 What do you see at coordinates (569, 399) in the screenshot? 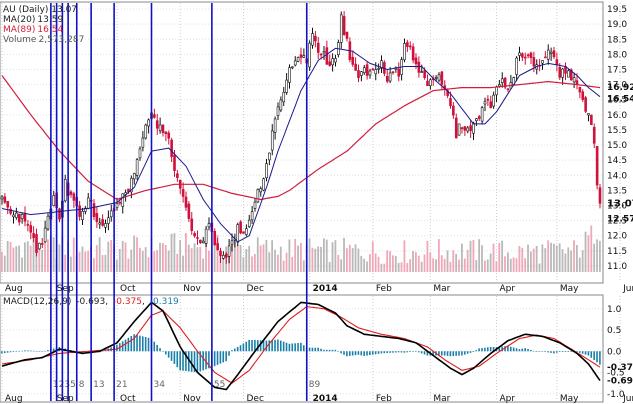
I see `x-tick-label-macd: May` at bounding box center [569, 399].